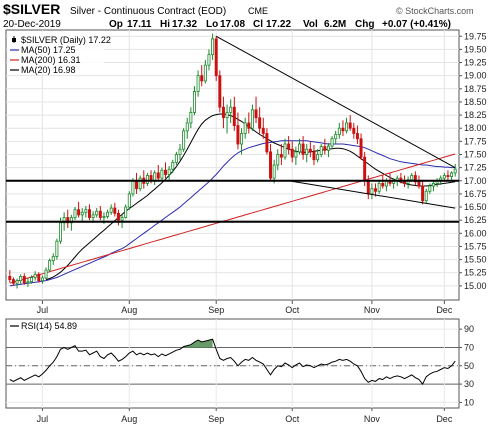 Image resolution: width=494 pixels, height=428 pixels. I want to click on y-tick-label: 19.75, so click(475, 36).